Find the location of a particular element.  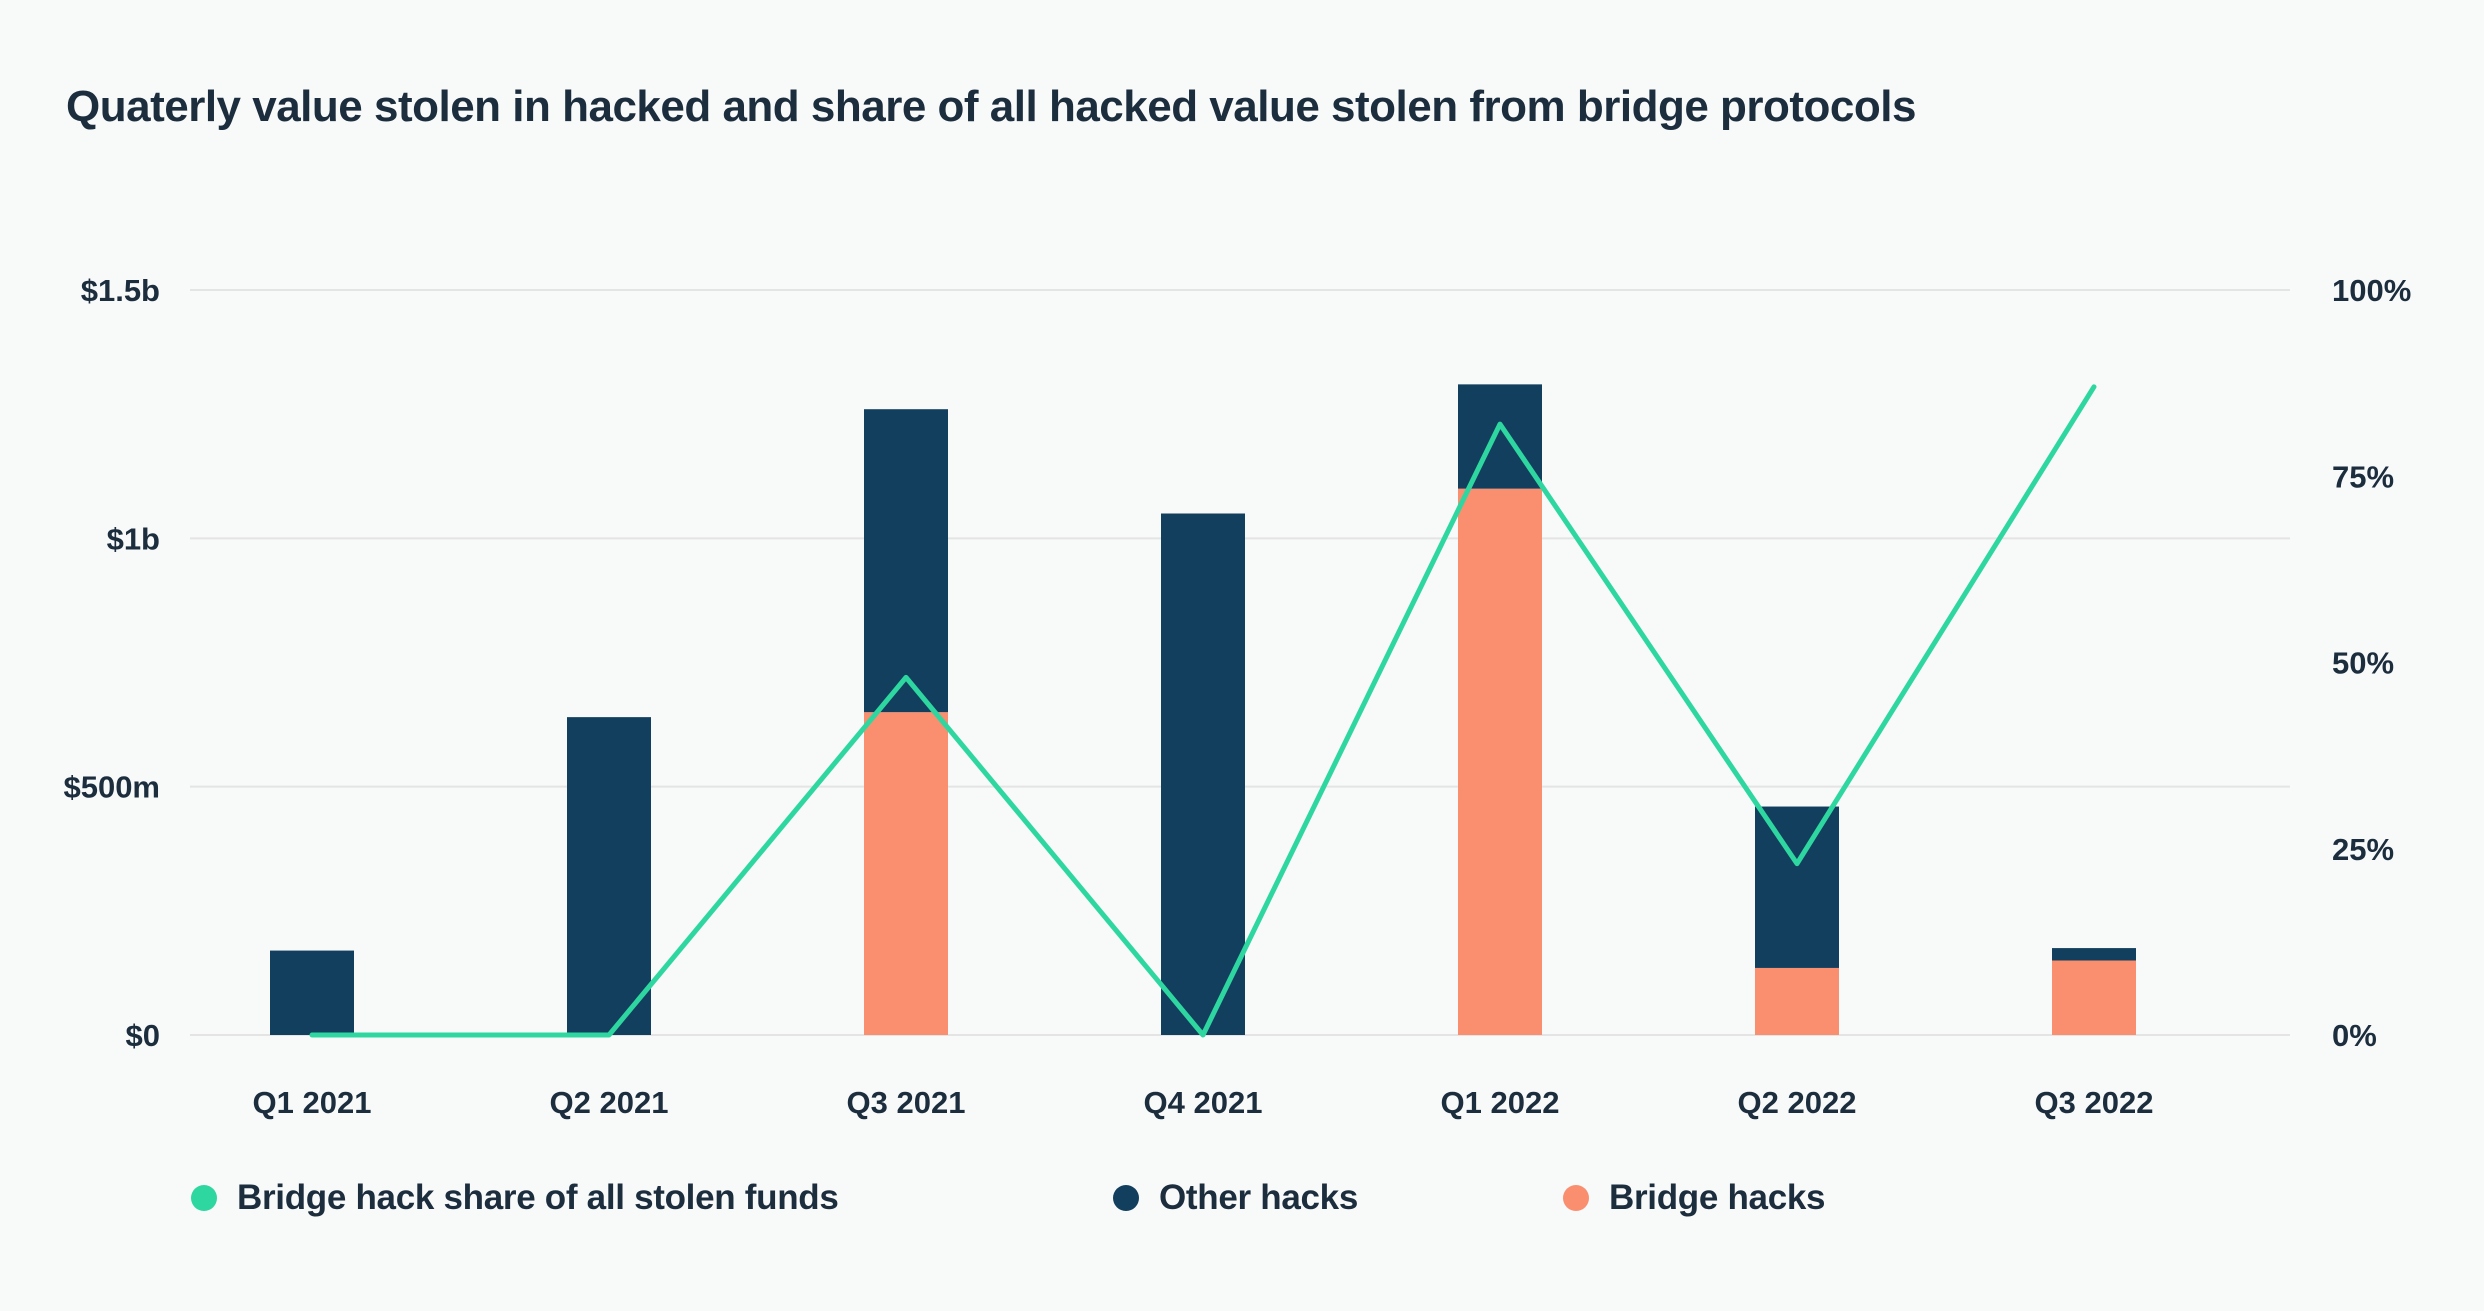

right-axis-tick-label: 25% is located at coordinates (2363, 849).